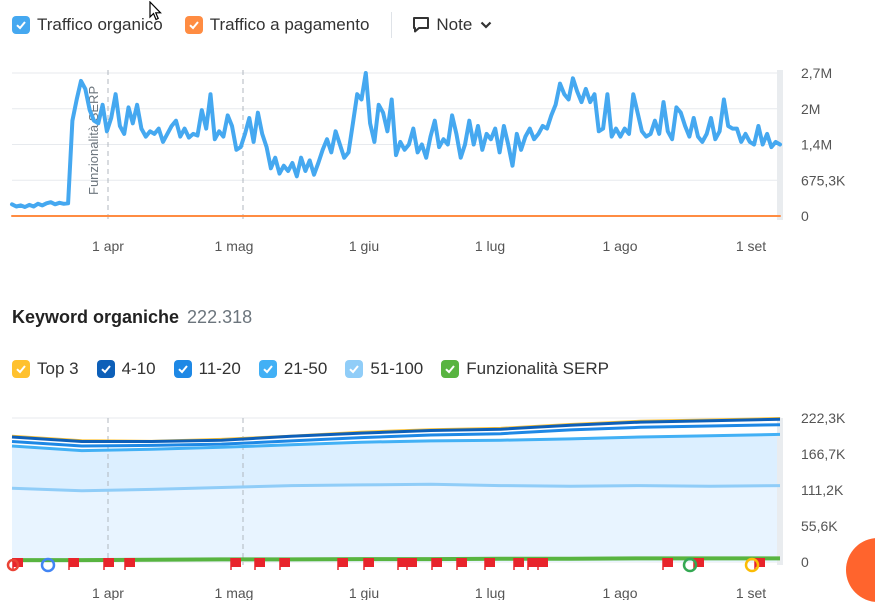  Describe the element at coordinates (392, 25) in the screenshot. I see `divider` at that location.